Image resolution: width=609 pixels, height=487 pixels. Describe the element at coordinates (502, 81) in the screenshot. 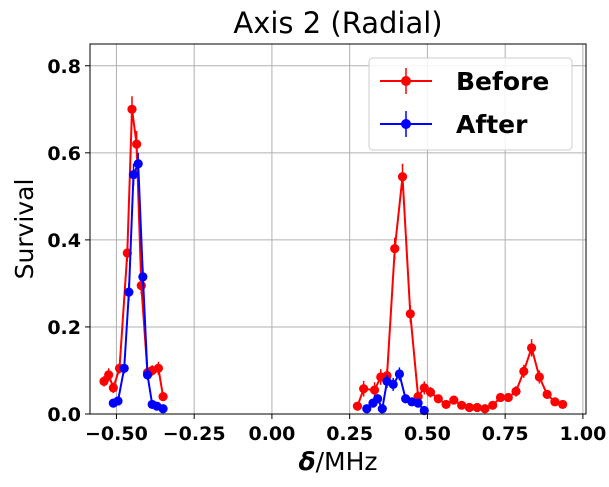

I see `legend-label: Before` at that location.